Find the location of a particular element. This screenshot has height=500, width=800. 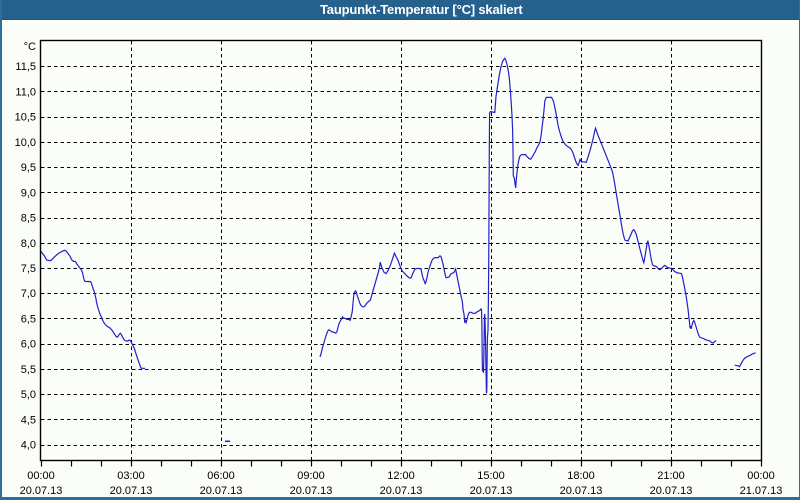

svg-text: 5,5 is located at coordinates (28, 370).